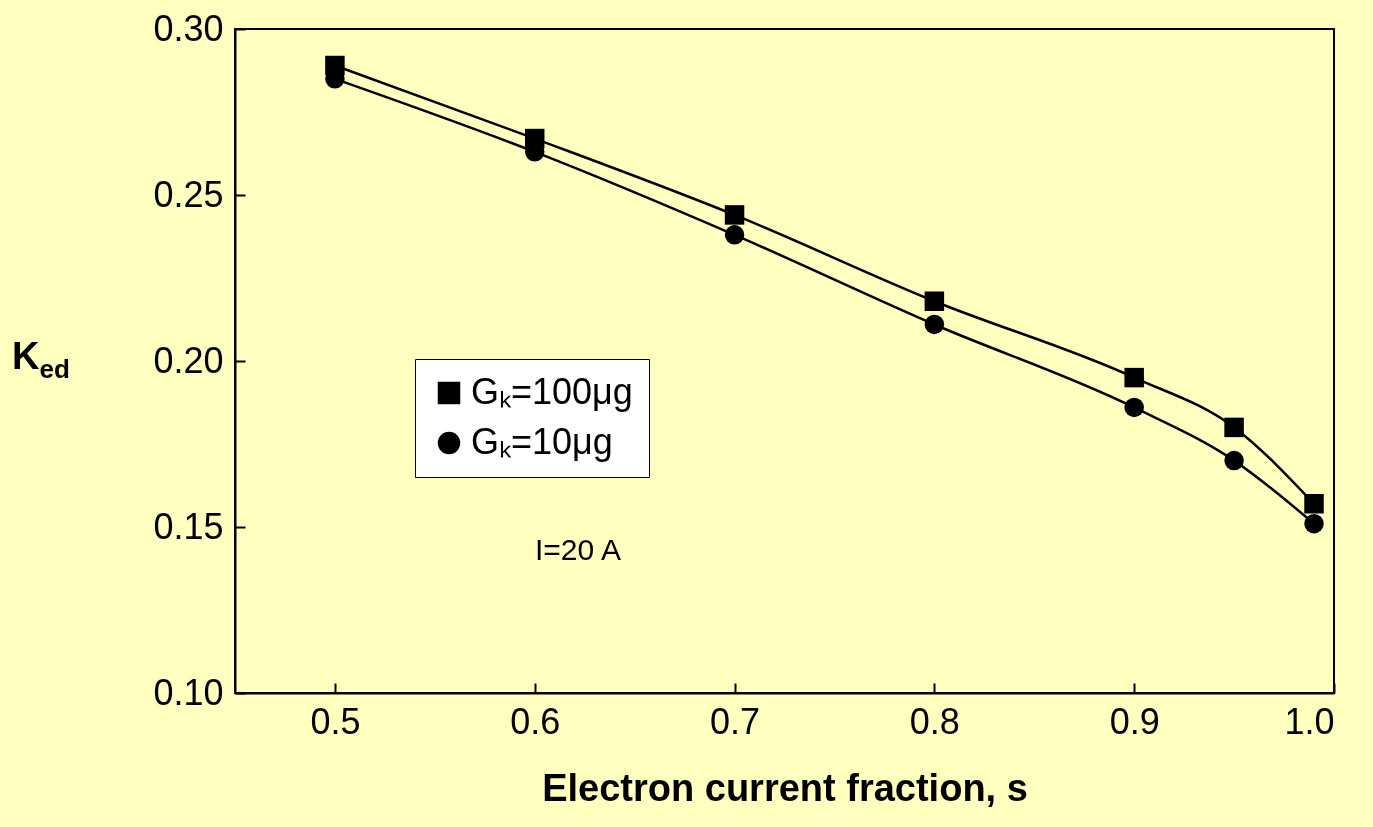 The image size is (1373, 827). What do you see at coordinates (735, 721) in the screenshot?
I see `x-tick-label: 0.7` at bounding box center [735, 721].